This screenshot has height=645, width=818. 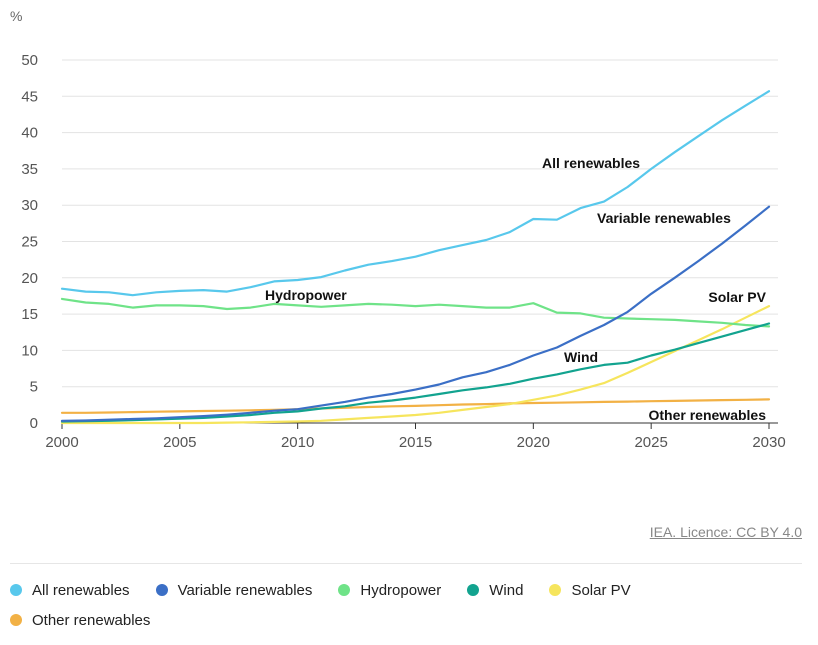 What do you see at coordinates (29, 96) in the screenshot?
I see `y-tick-label: 45` at bounding box center [29, 96].